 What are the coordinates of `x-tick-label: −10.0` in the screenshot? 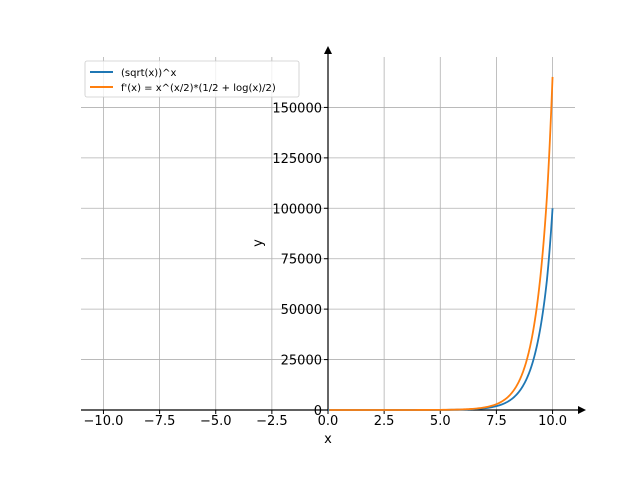 It's located at (104, 421).